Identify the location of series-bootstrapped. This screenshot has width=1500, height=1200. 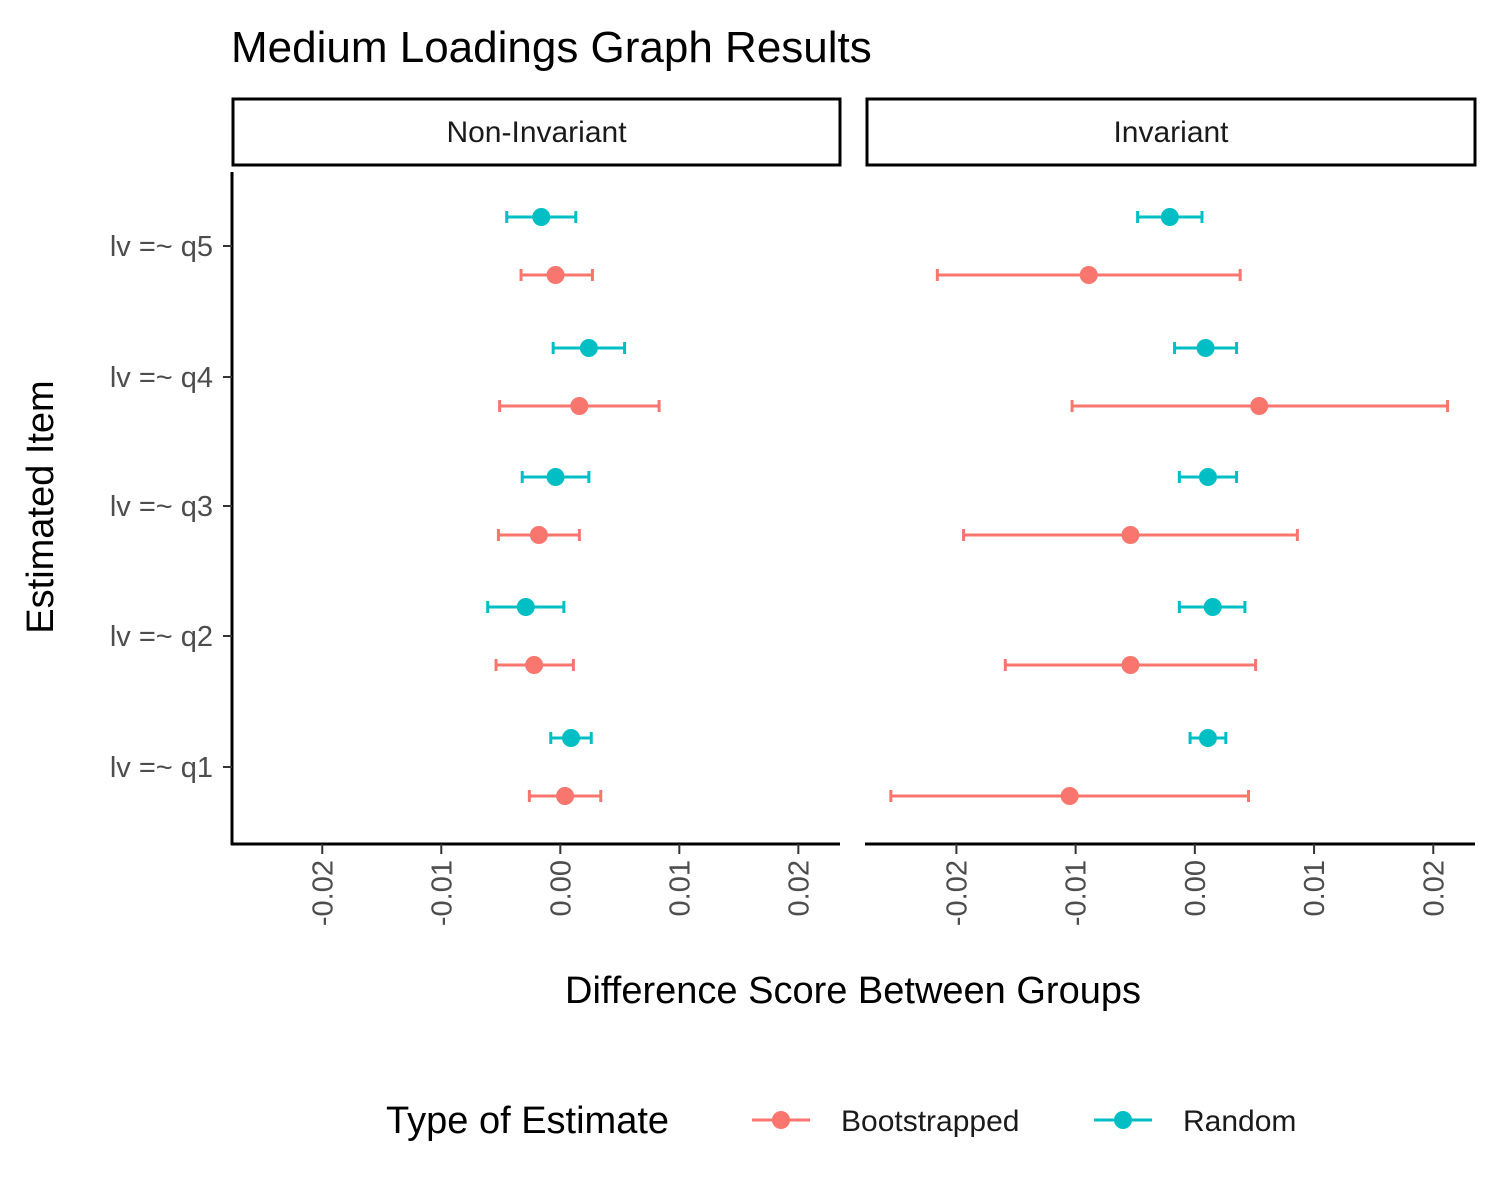
(577, 535).